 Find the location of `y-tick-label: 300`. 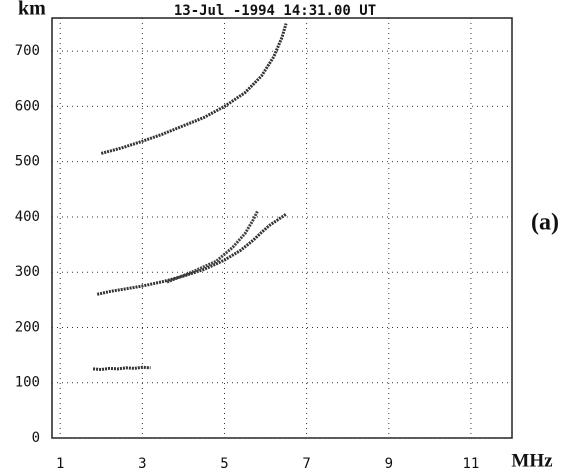

y-tick-label: 300 is located at coordinates (27, 272).